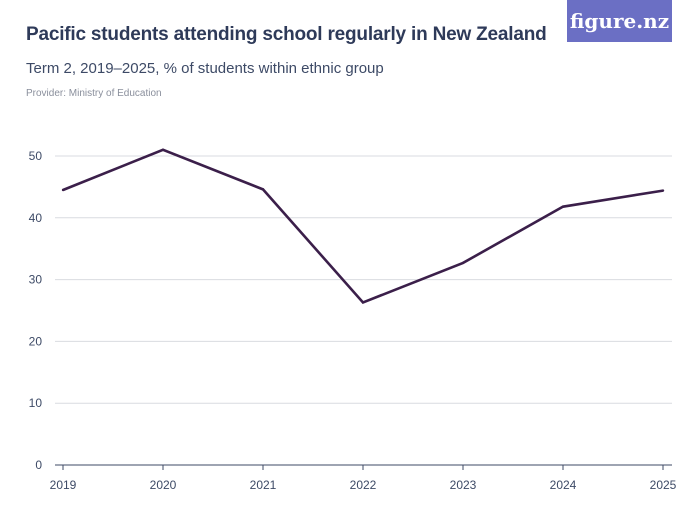 This screenshot has width=700, height=525. What do you see at coordinates (36, 403) in the screenshot?
I see `y-tick-label: 10` at bounding box center [36, 403].